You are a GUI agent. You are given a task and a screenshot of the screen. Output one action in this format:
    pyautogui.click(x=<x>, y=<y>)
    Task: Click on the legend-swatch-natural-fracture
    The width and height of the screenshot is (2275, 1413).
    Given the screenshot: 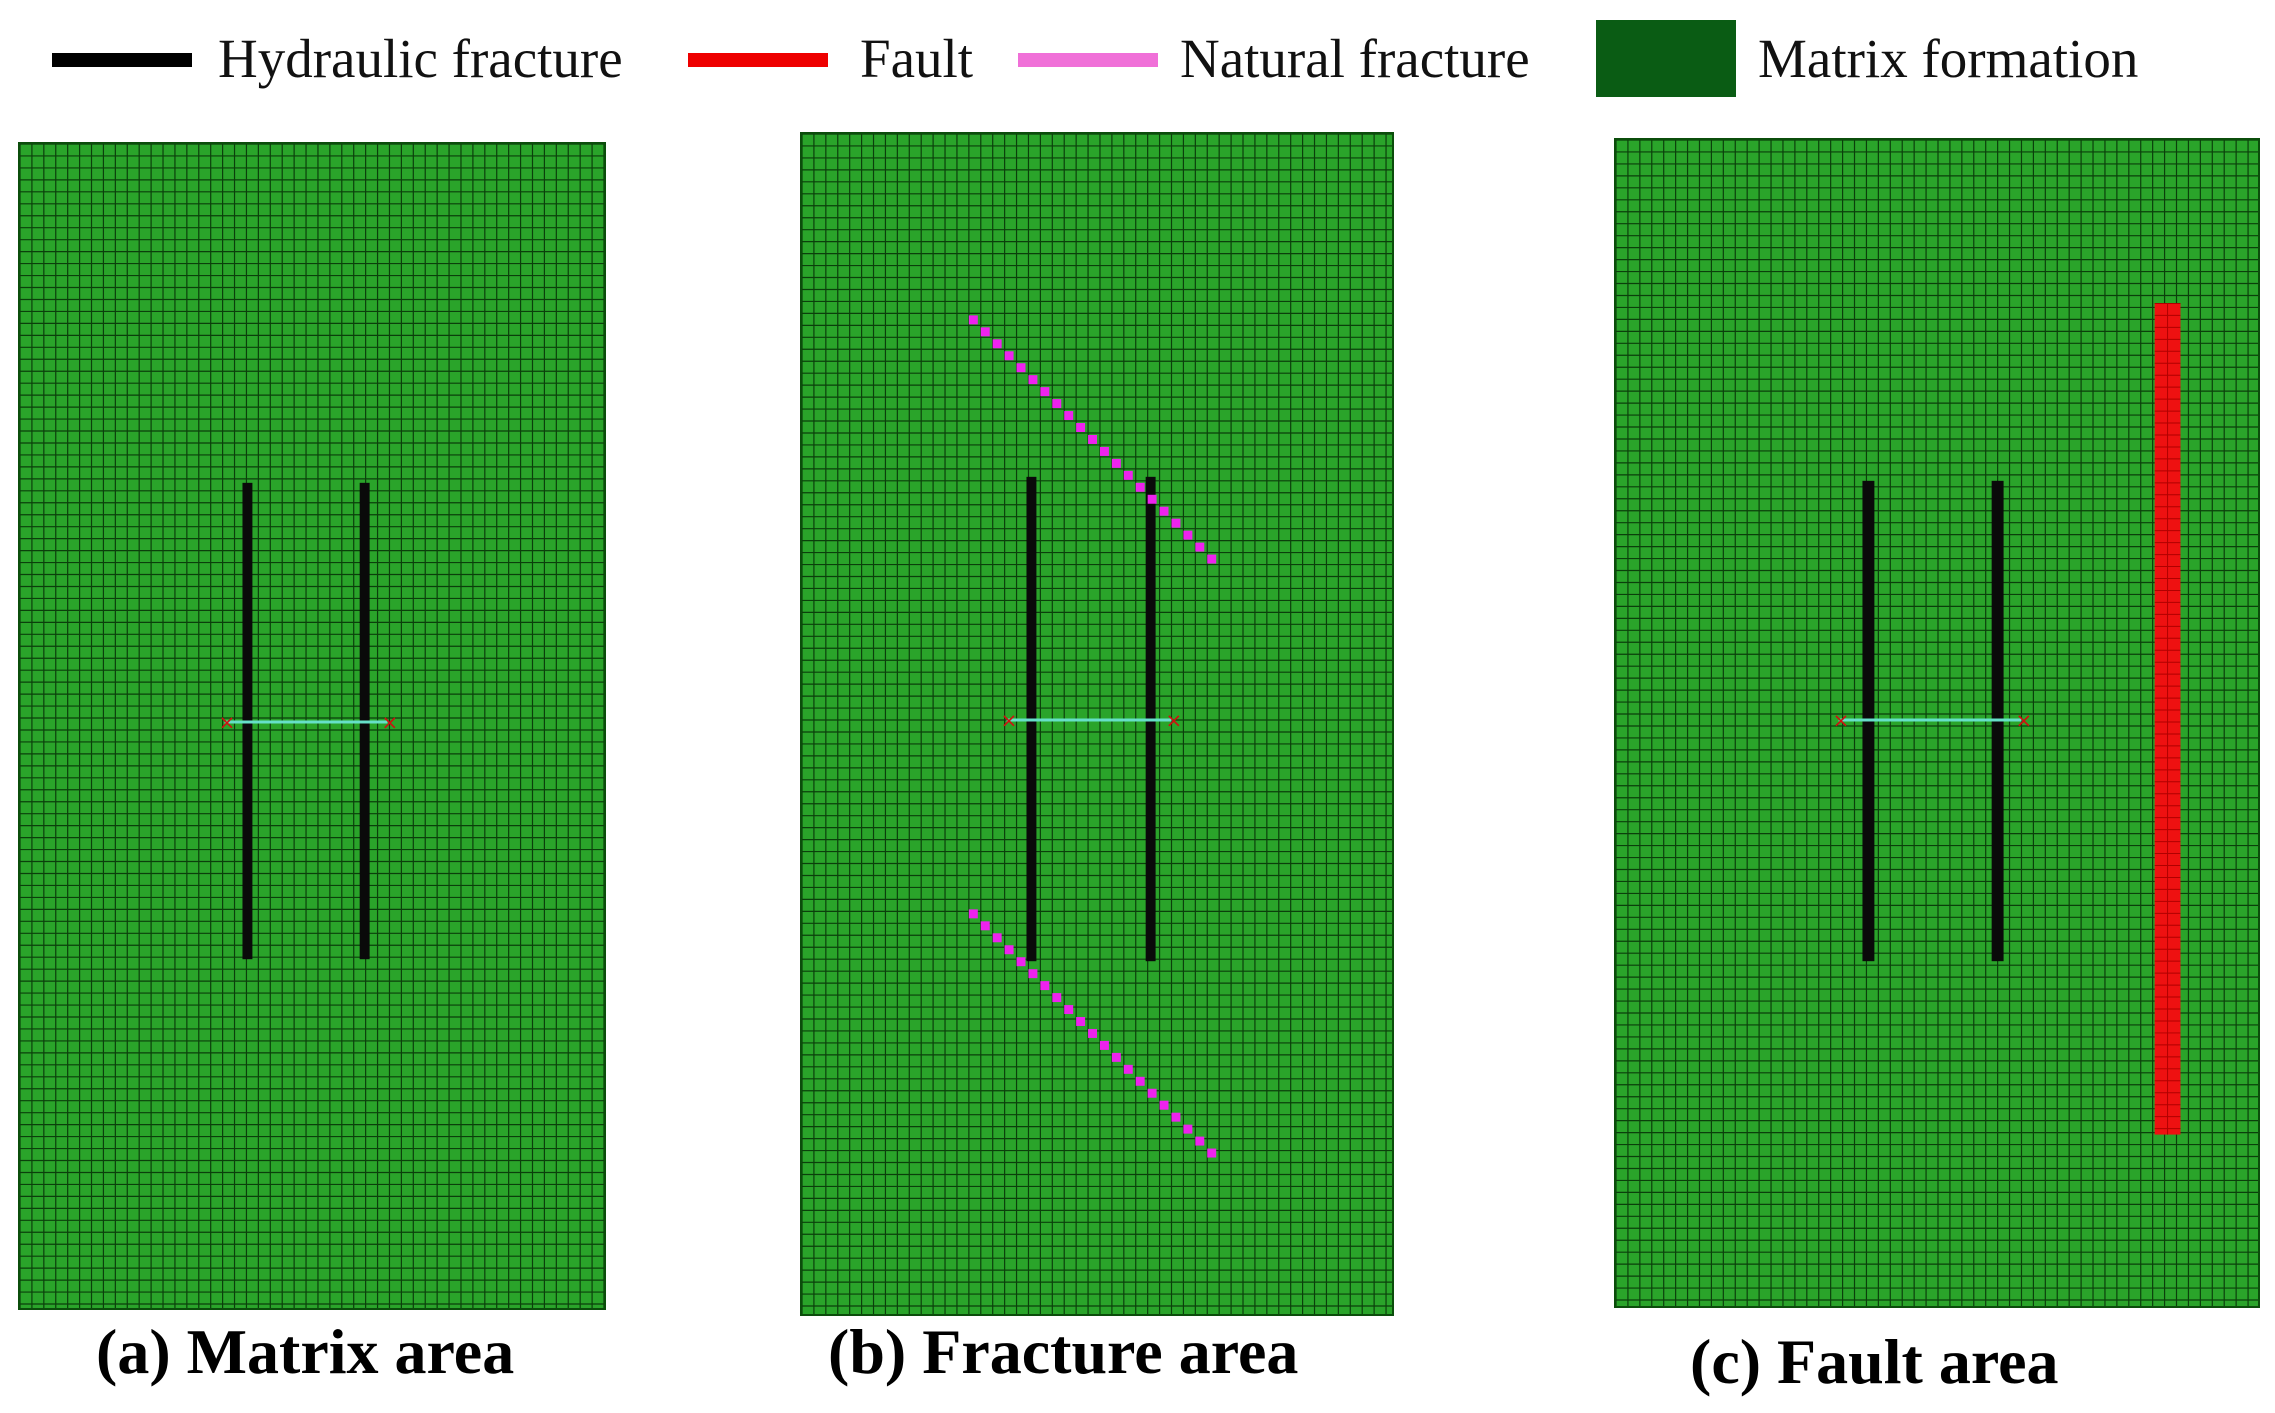 What is the action you would take?
    pyautogui.click(x=1088, y=60)
    